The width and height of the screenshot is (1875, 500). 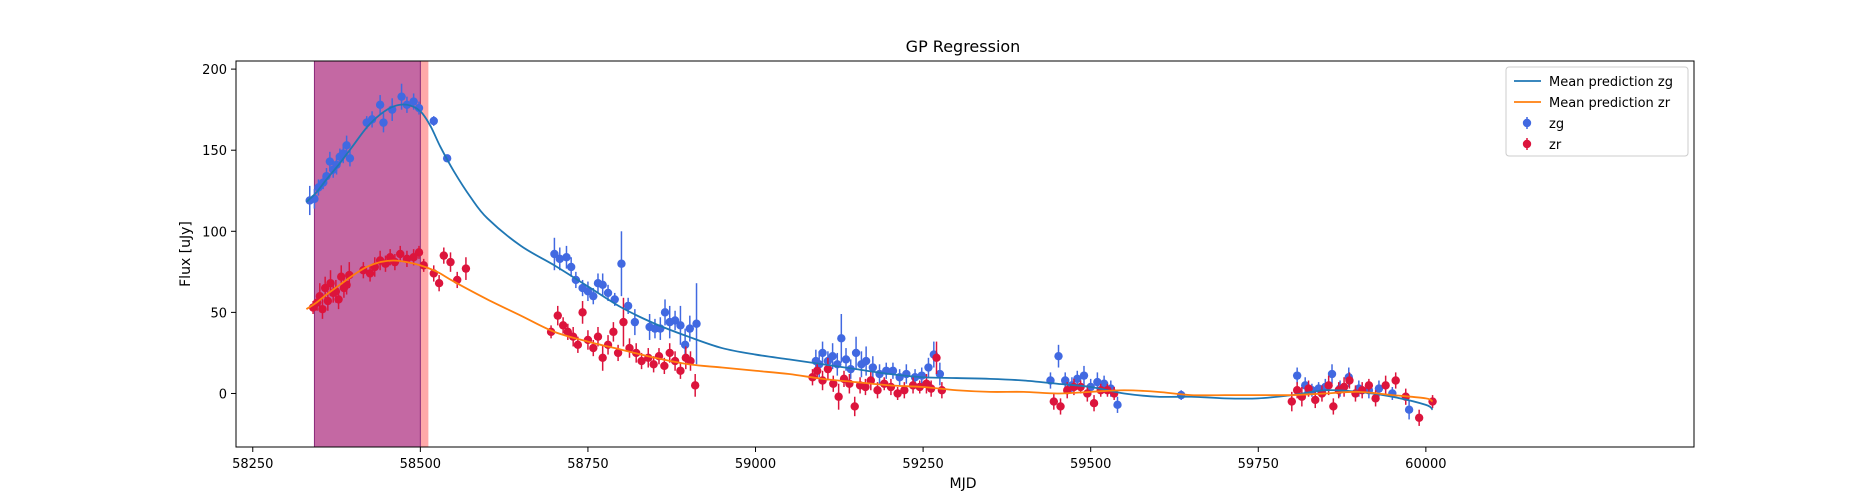 What do you see at coordinates (963, 484) in the screenshot?
I see `x-axis-label: MJD` at bounding box center [963, 484].